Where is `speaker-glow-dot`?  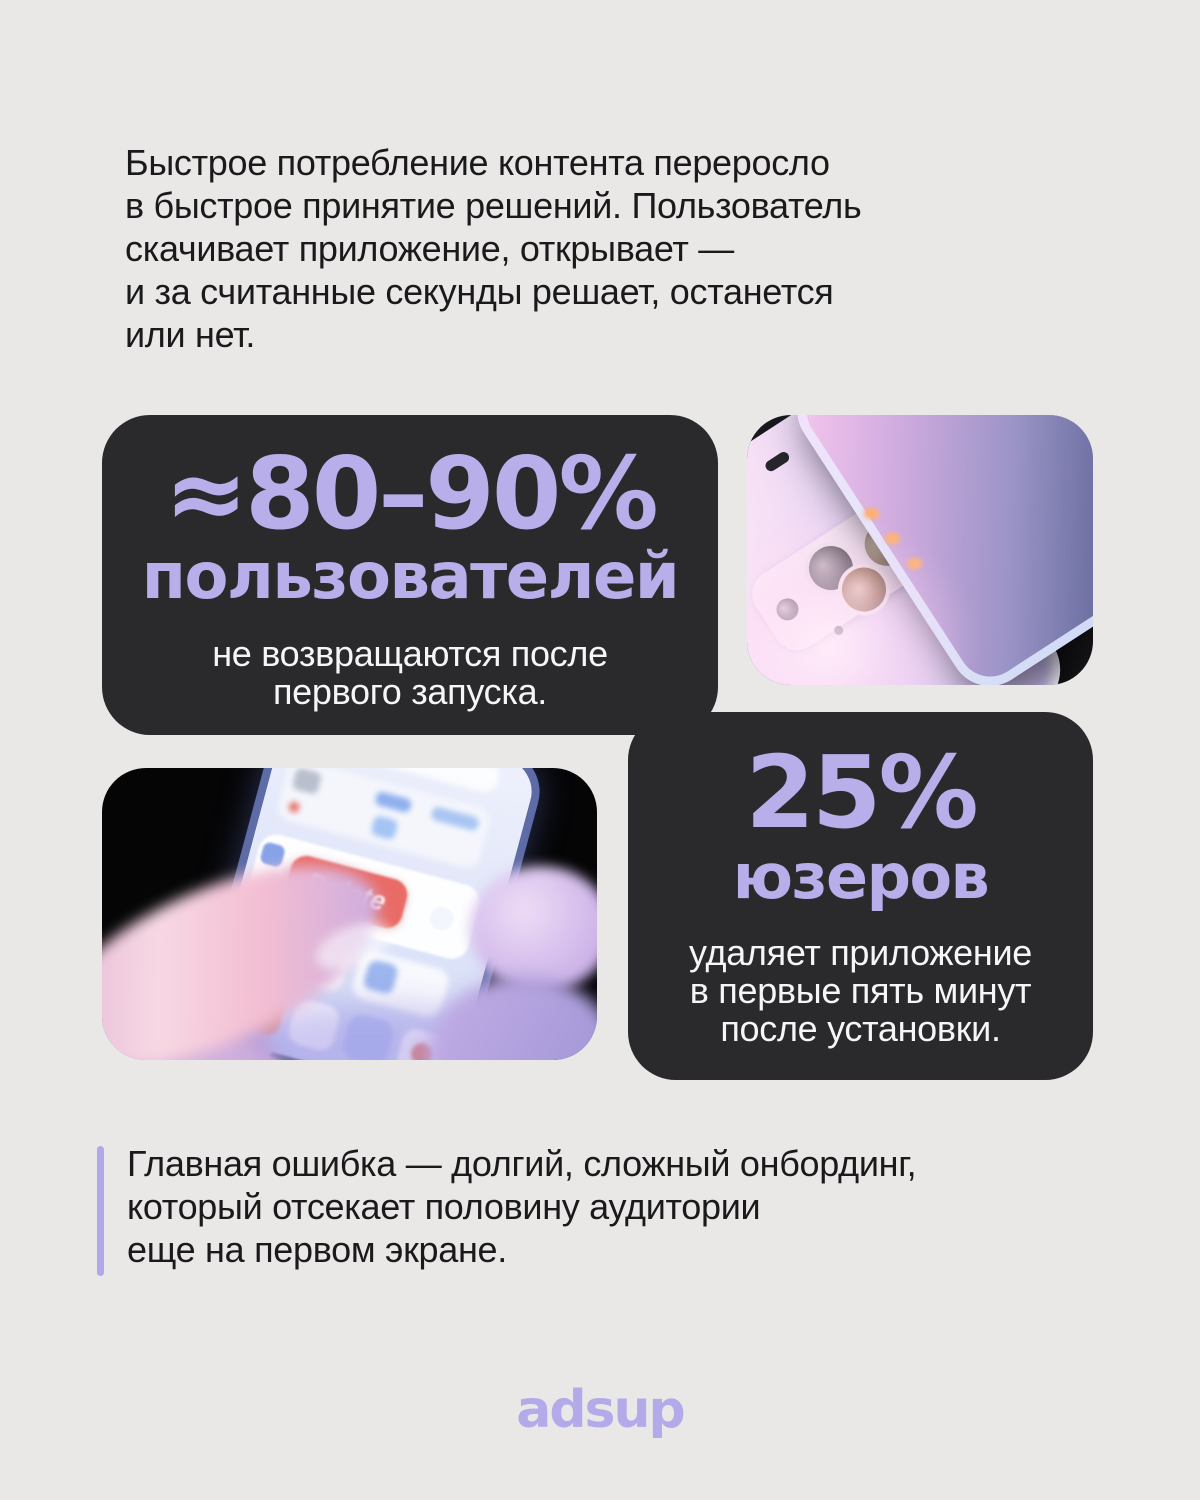 speaker-glow-dot is located at coordinates (871, 513).